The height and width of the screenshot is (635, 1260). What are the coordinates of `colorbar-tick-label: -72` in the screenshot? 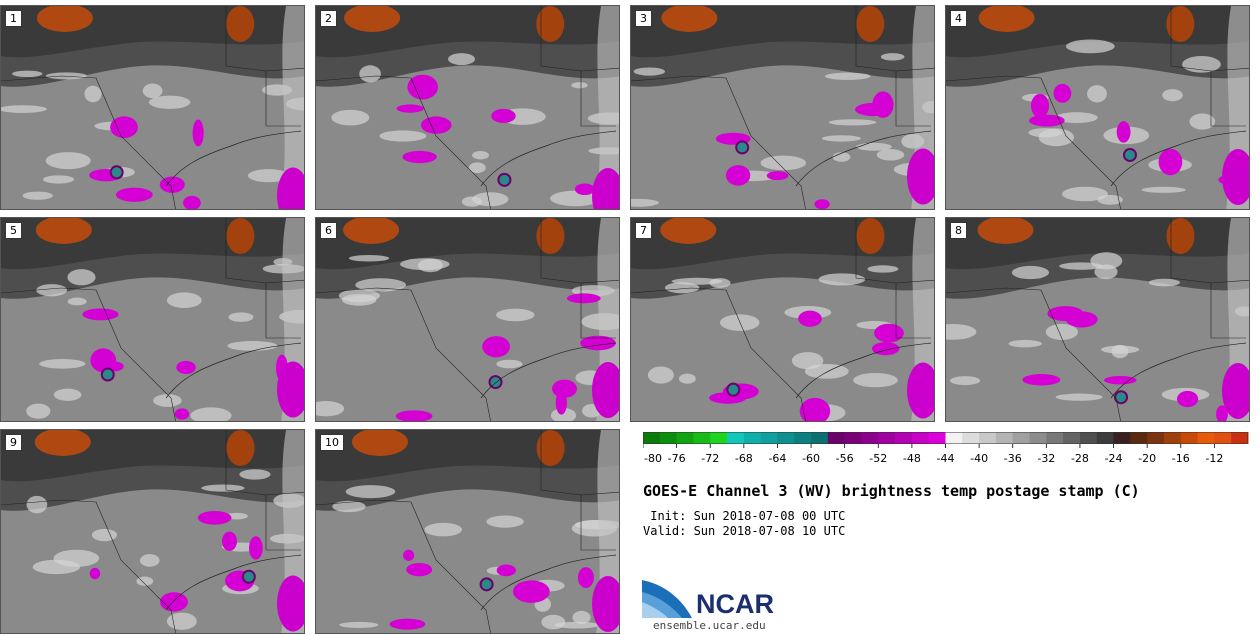 It's located at (710, 458).